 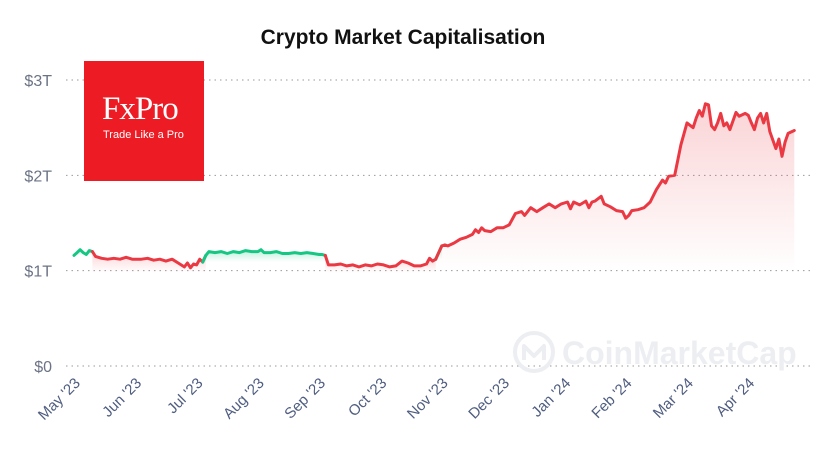 I want to click on y-tick-label: $2T, so click(x=38, y=176).